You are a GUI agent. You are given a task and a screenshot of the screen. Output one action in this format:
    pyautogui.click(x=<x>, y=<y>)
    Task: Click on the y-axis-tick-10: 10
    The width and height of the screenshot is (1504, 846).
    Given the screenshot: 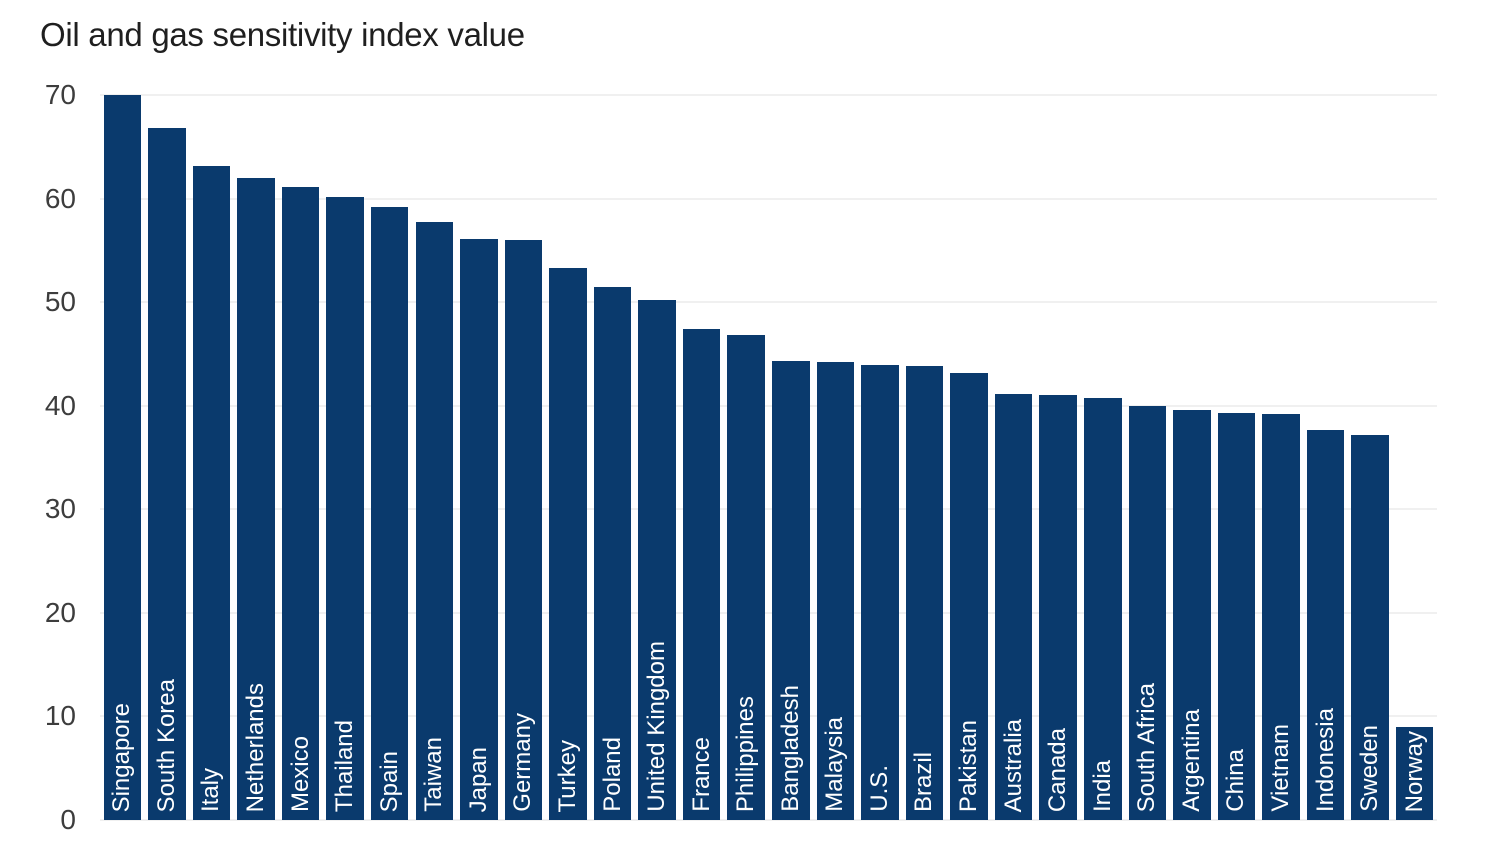 What is the action you would take?
    pyautogui.click(x=60, y=716)
    